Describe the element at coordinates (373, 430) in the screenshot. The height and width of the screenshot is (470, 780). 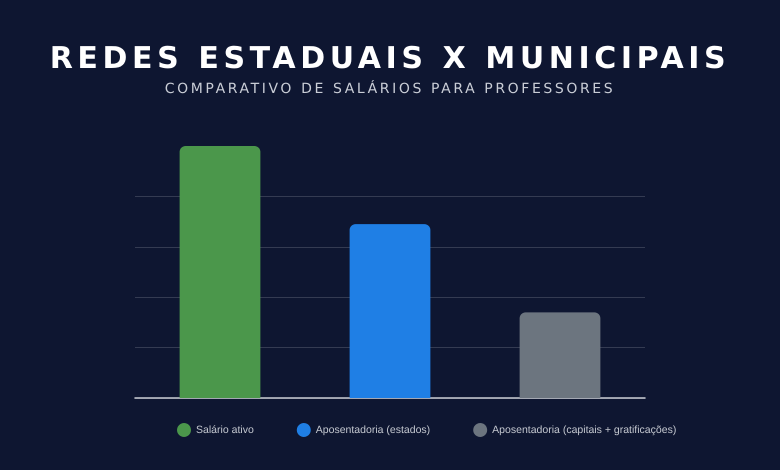
I see `legend-label: Aposentadoria (estados)` at that location.